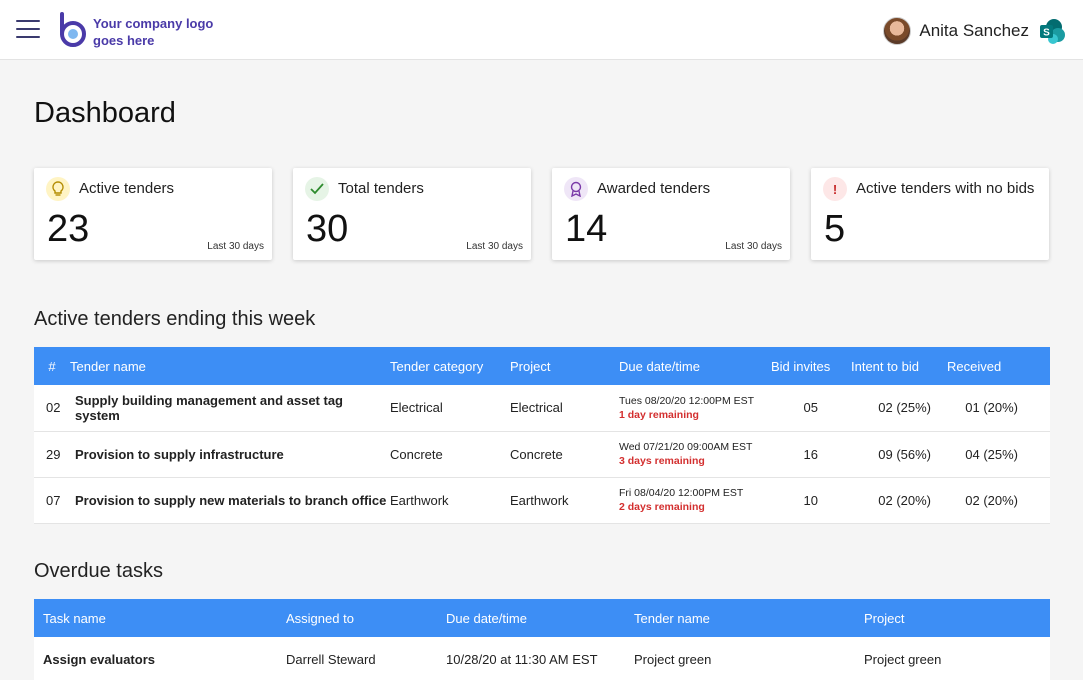  What do you see at coordinates (945, 188) in the screenshot?
I see `card-label: Active tenders with no bids` at bounding box center [945, 188].